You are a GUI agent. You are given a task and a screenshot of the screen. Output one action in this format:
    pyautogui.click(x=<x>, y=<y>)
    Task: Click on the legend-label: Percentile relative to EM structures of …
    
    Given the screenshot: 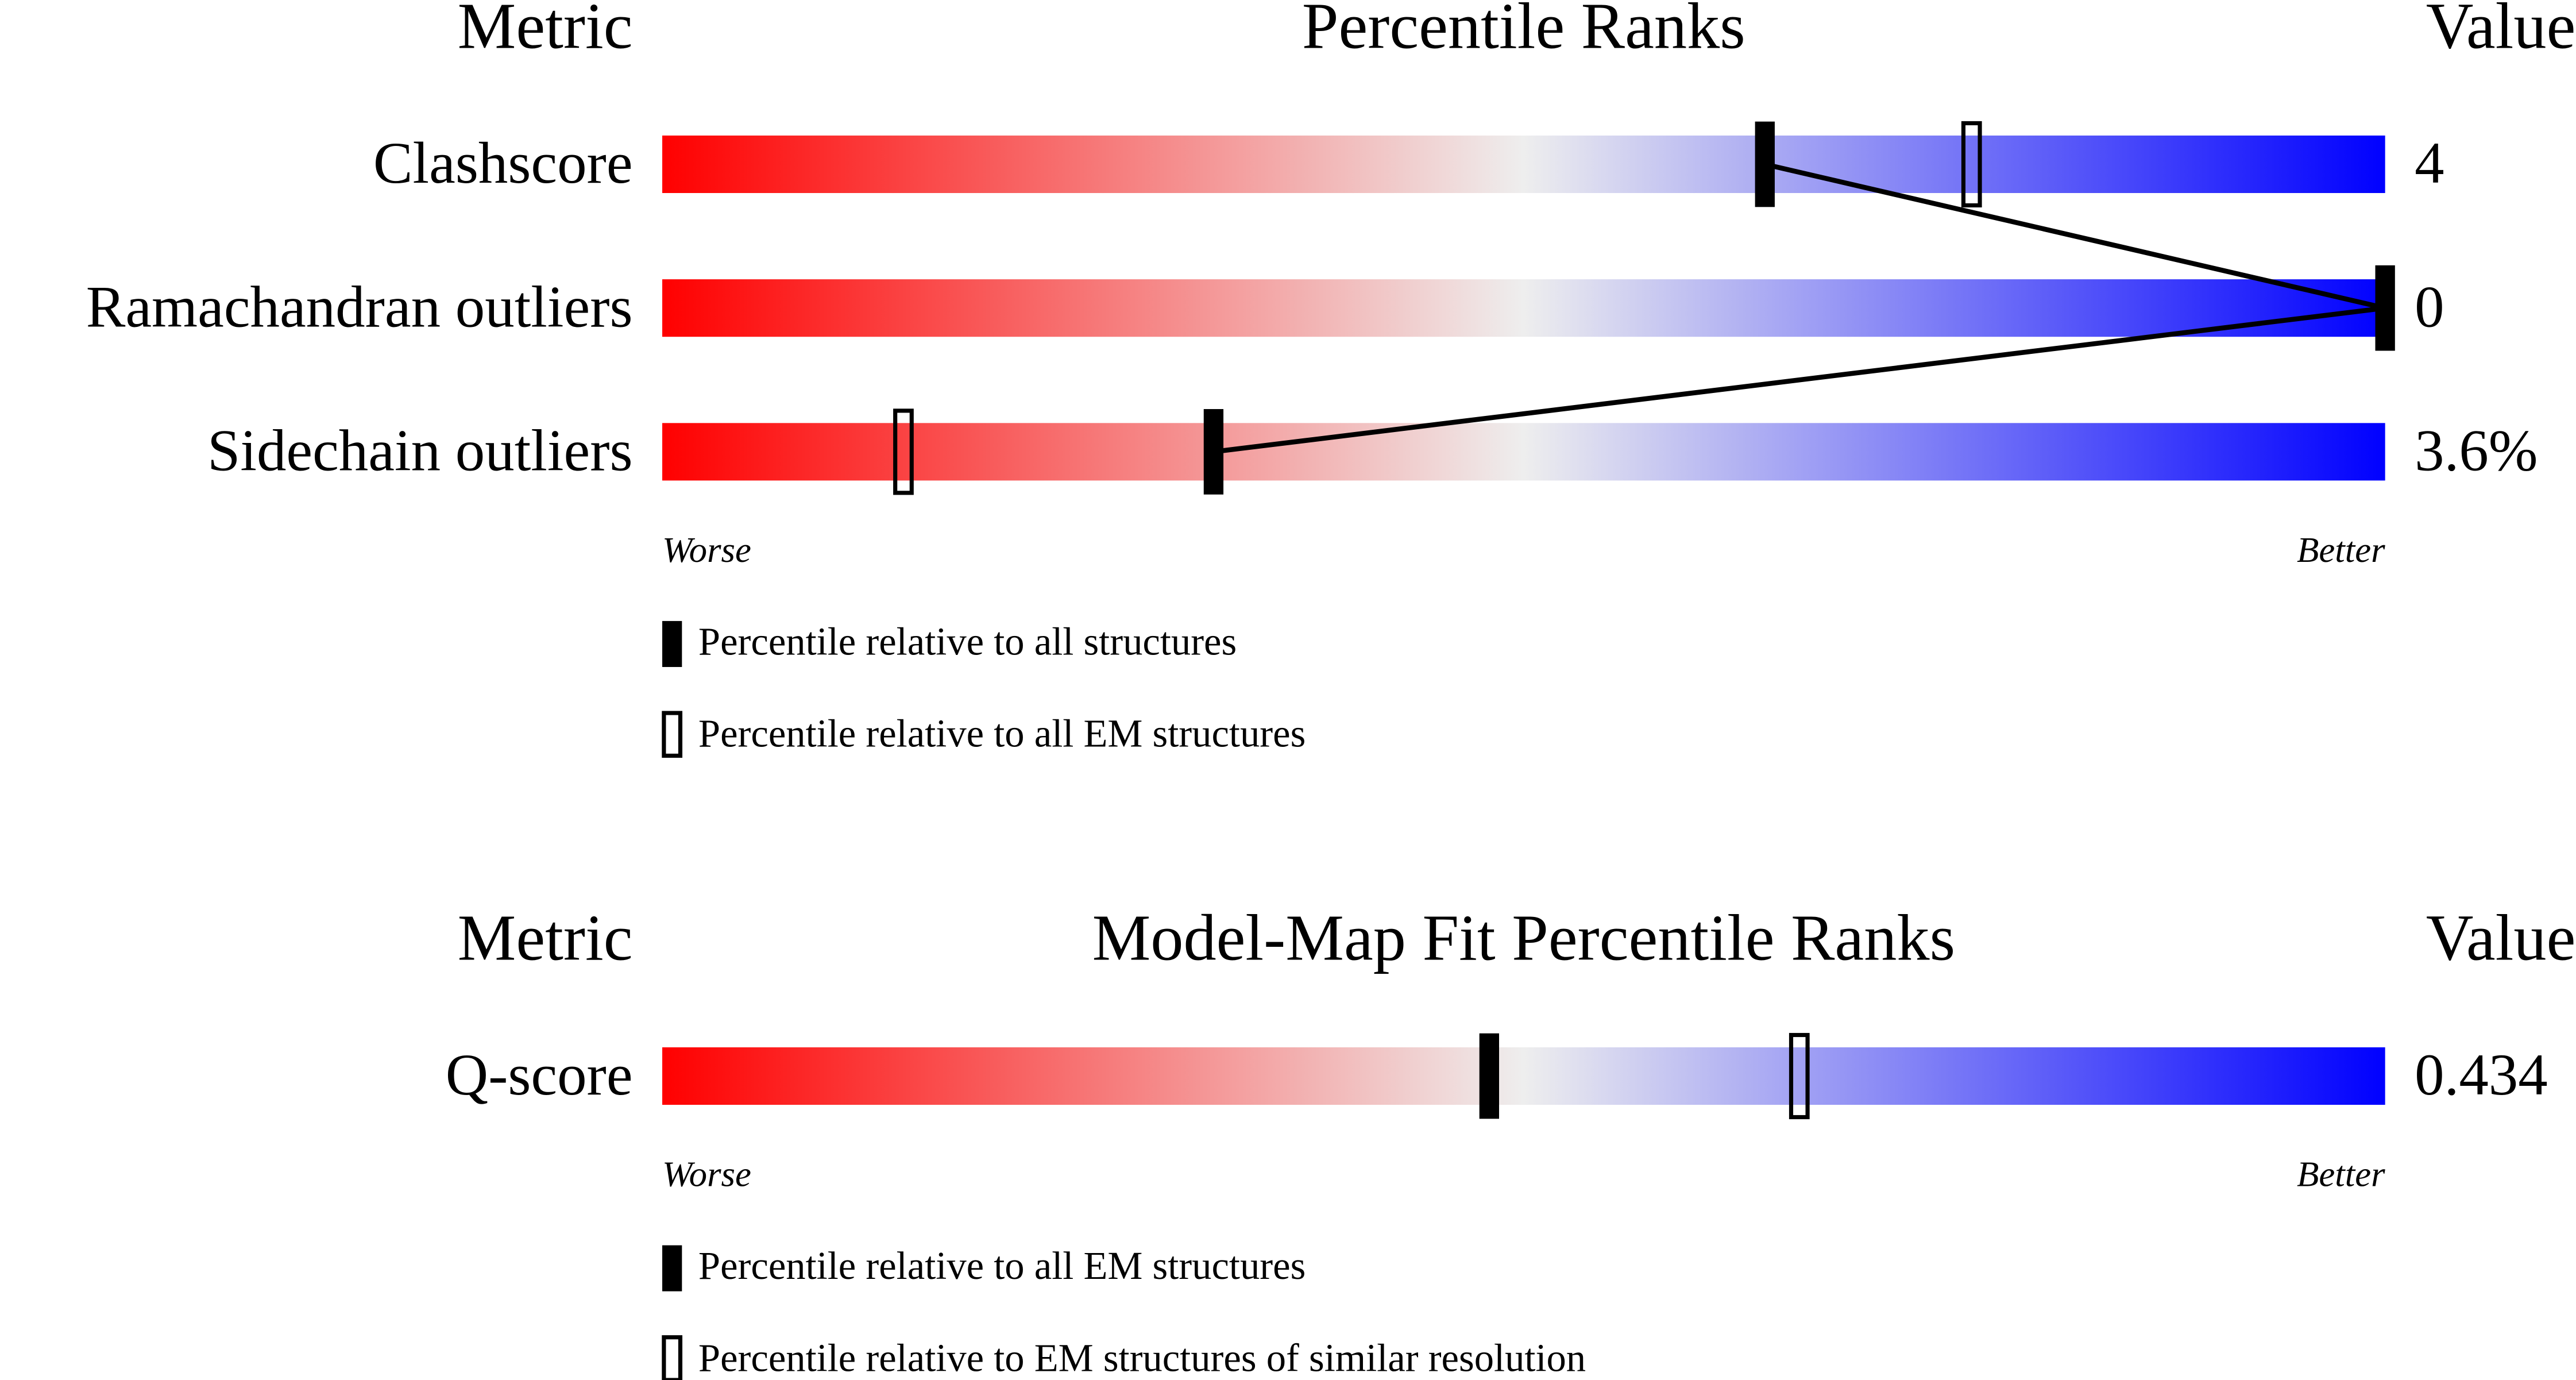 What is the action you would take?
    pyautogui.click(x=1142, y=1357)
    